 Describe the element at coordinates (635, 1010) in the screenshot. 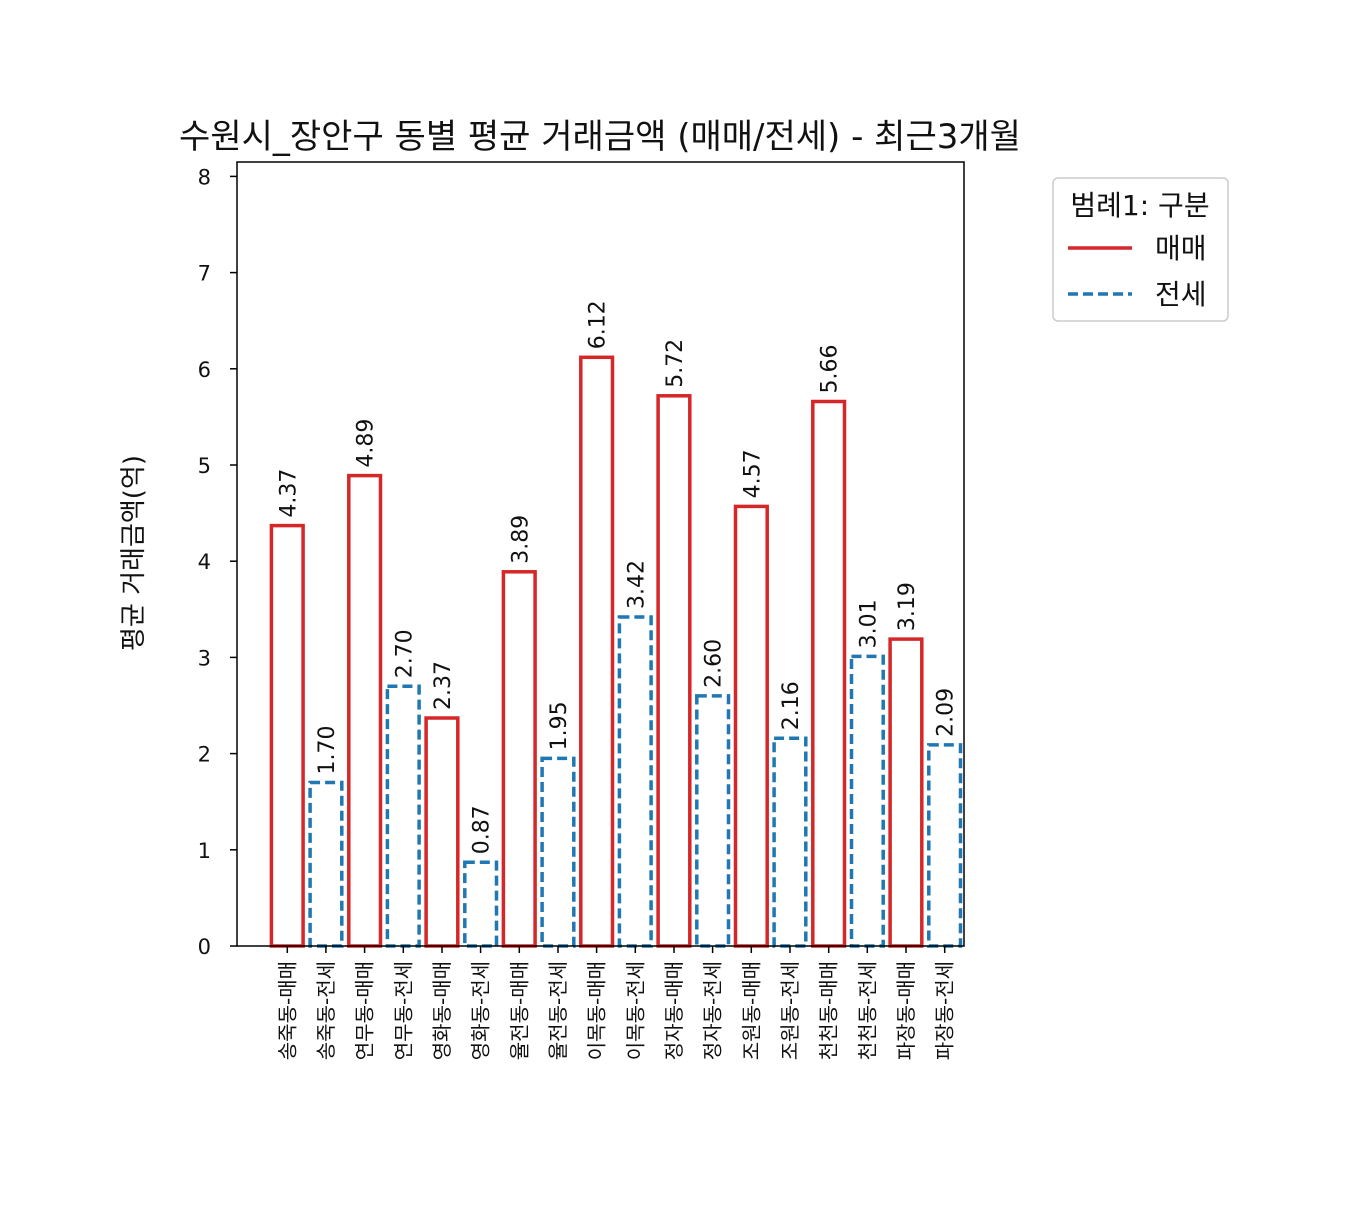

I see `x-tick-label: 이목동-전세` at that location.